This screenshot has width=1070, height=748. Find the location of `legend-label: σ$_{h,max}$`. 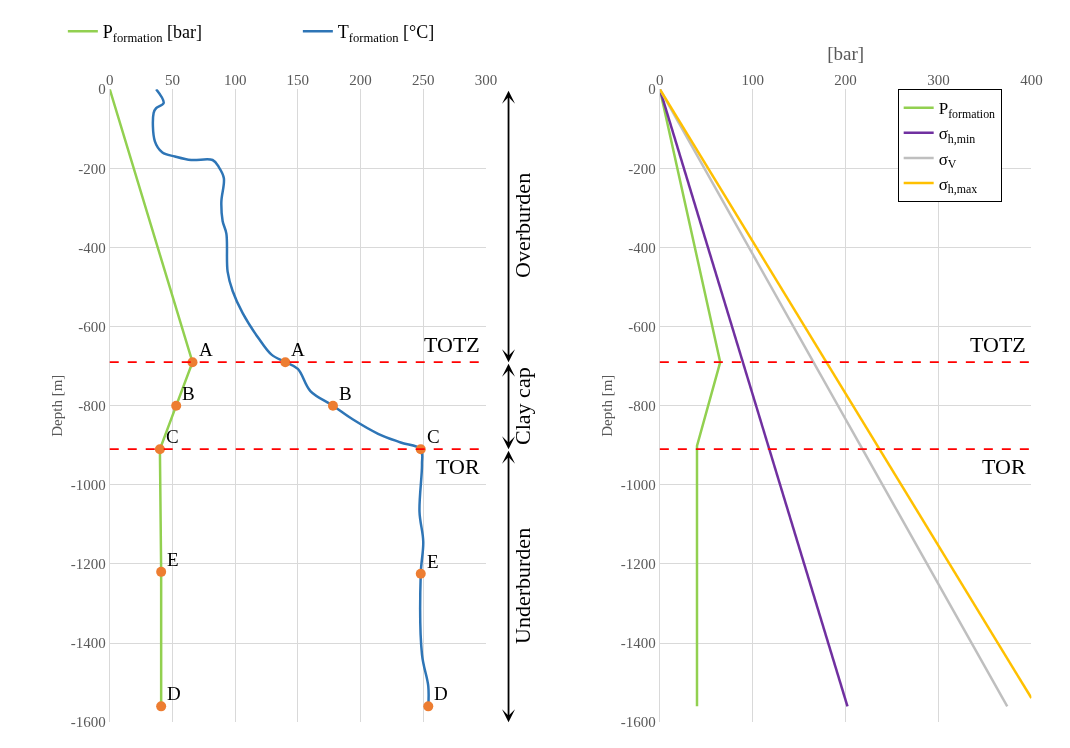

legend-label: σ$_{h,max}$ is located at coordinates (958, 185).